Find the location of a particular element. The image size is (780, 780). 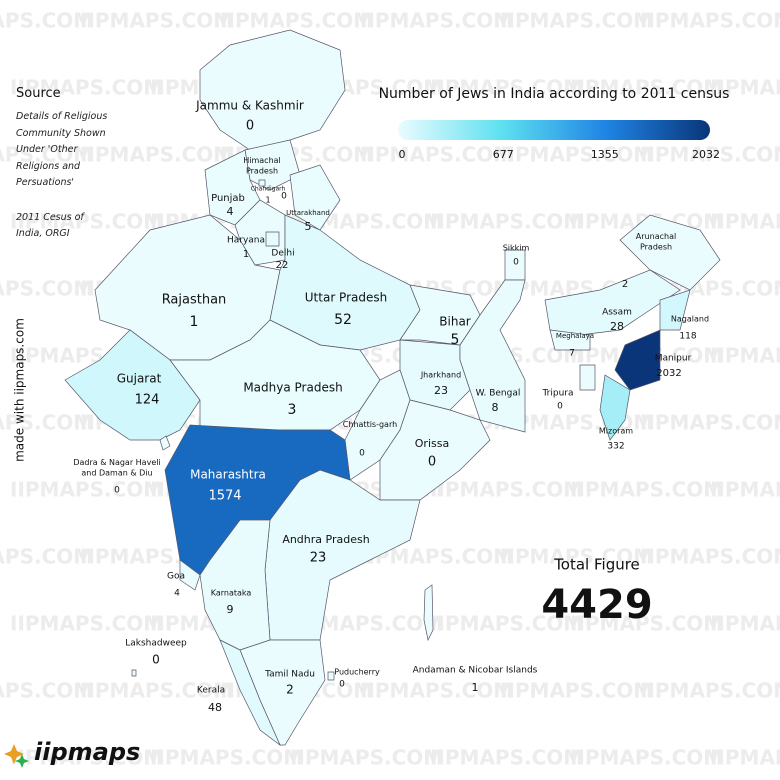

region-value: 5 is located at coordinates (455, 340).